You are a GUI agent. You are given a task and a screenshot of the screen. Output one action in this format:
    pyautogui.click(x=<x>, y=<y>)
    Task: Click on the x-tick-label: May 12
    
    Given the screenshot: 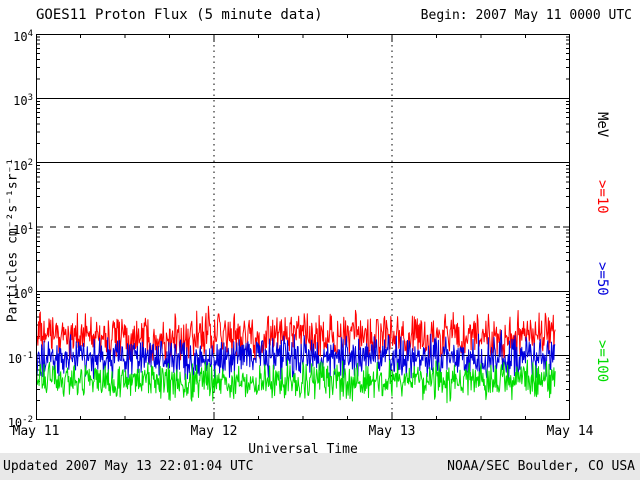 What is the action you would take?
    pyautogui.click(x=214, y=431)
    